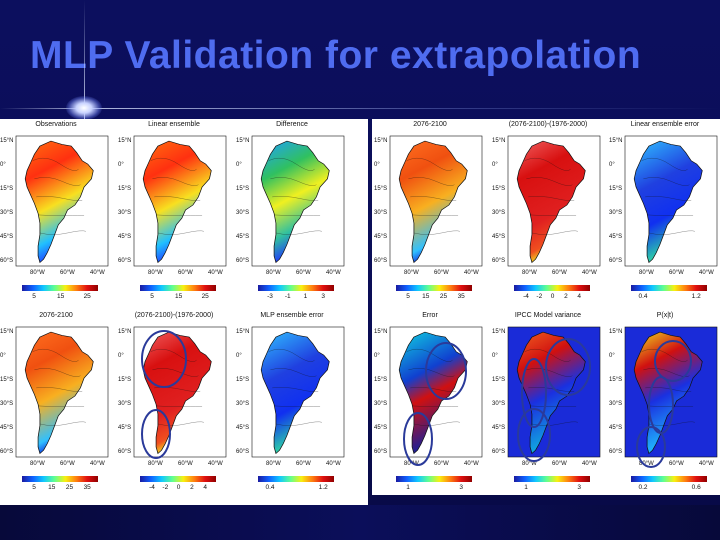 The height and width of the screenshot is (540, 720). What do you see at coordinates (287, 296) in the screenshot?
I see `colorbar-tick-label: -1` at bounding box center [287, 296].